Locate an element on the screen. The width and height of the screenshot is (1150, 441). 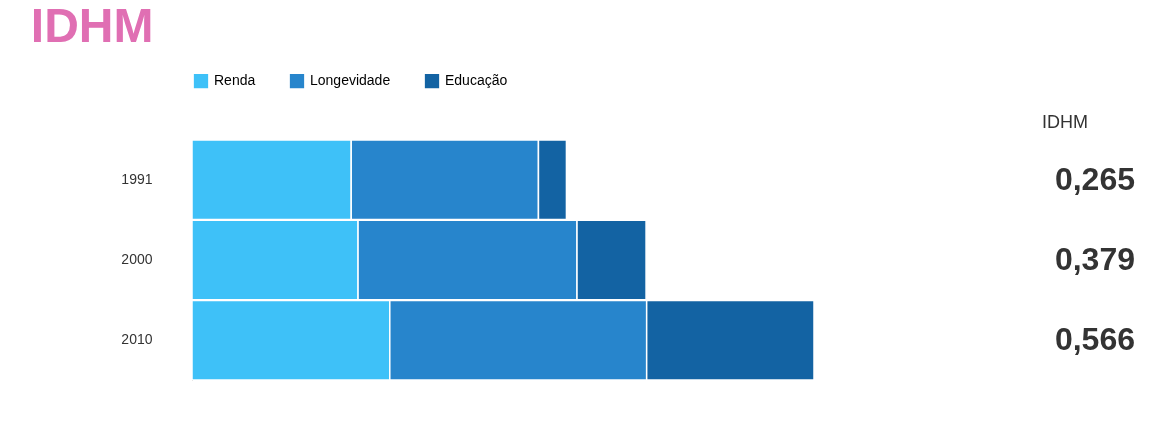
text: 0,566 is located at coordinates (1094, 339).